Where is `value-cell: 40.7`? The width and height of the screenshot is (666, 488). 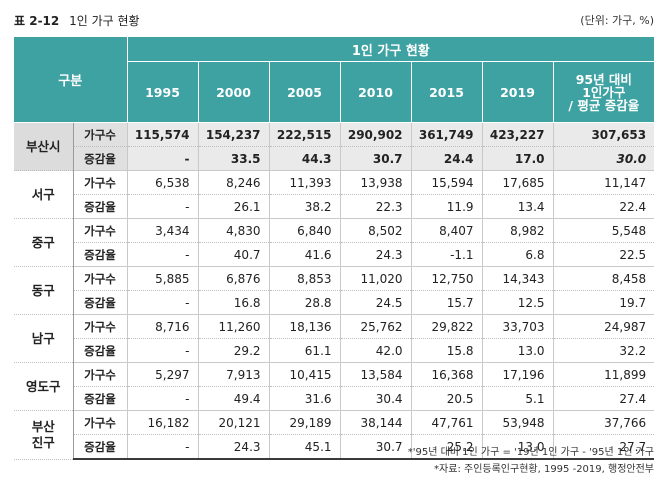 value-cell: 40.7 is located at coordinates (234, 254).